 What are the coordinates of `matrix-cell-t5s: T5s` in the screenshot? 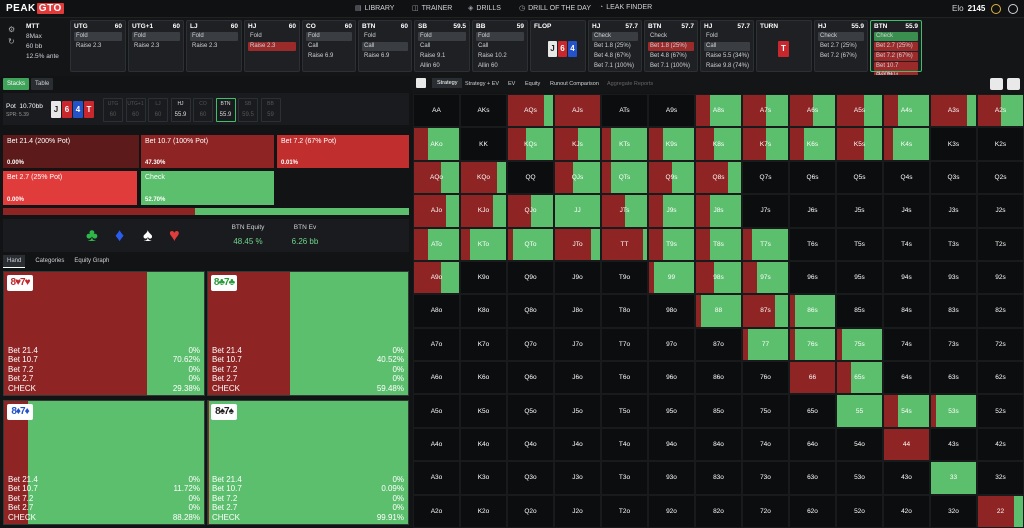 It's located at (859, 244).